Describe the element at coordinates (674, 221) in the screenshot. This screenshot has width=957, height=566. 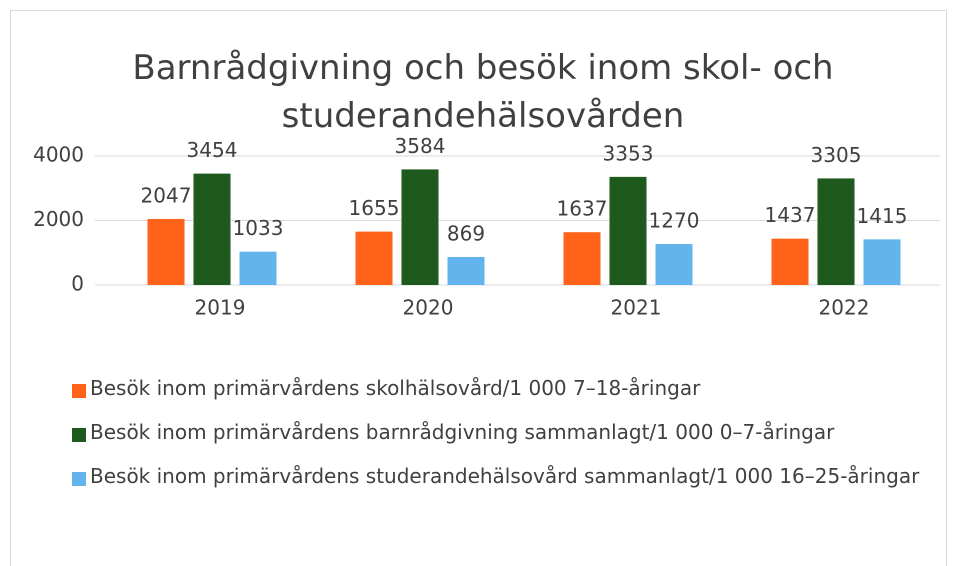
I see `data-label: 1270` at that location.